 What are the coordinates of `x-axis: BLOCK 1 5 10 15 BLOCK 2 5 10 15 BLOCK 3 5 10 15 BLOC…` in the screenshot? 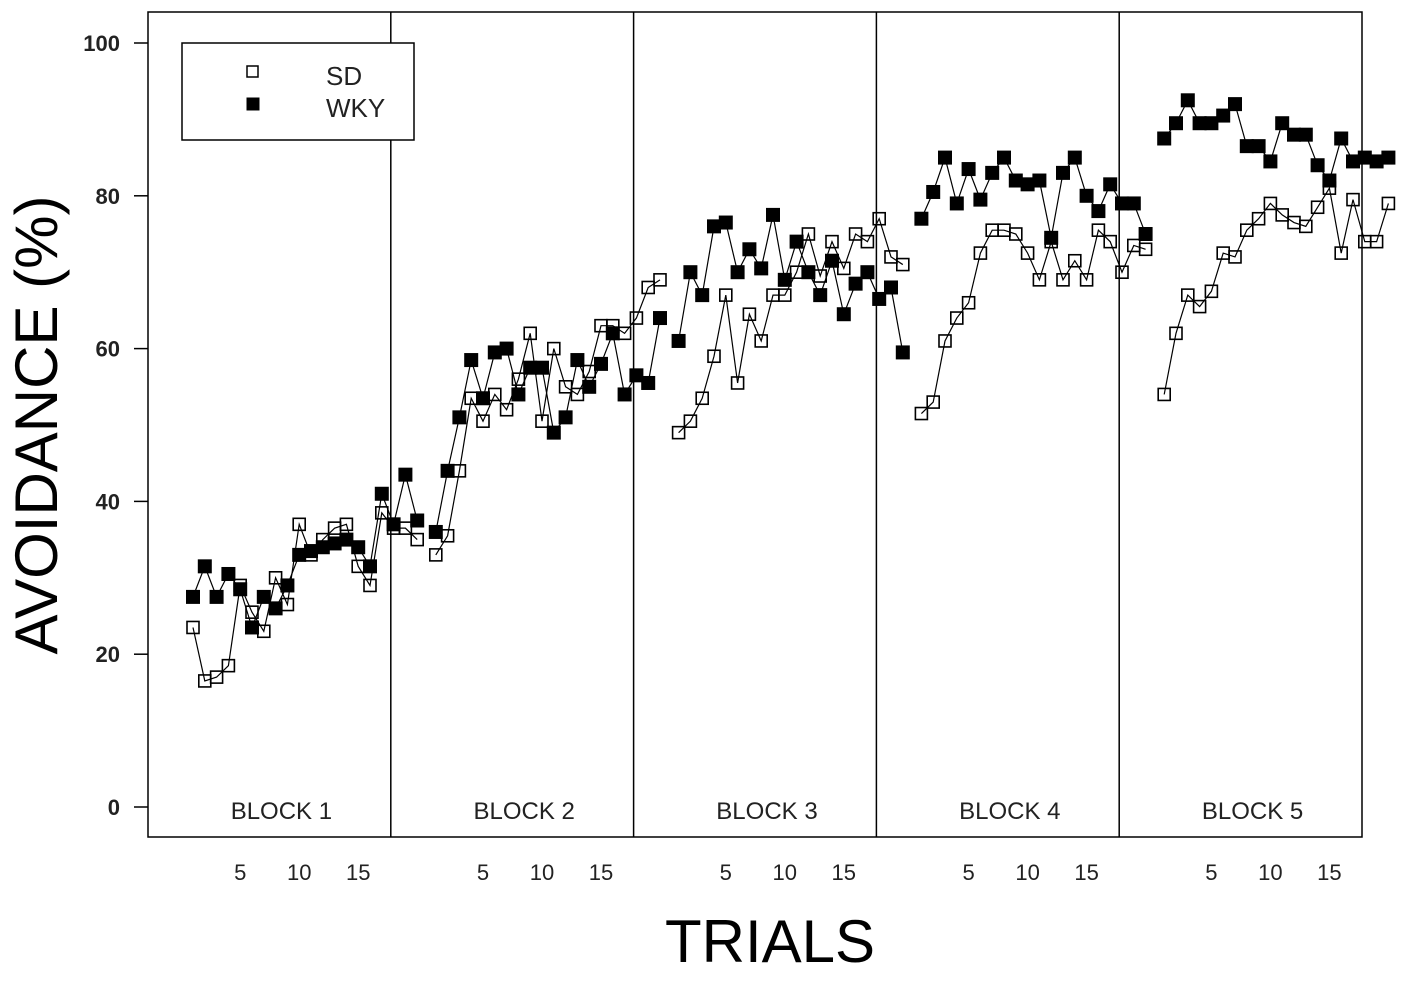 It's located at (786, 841).